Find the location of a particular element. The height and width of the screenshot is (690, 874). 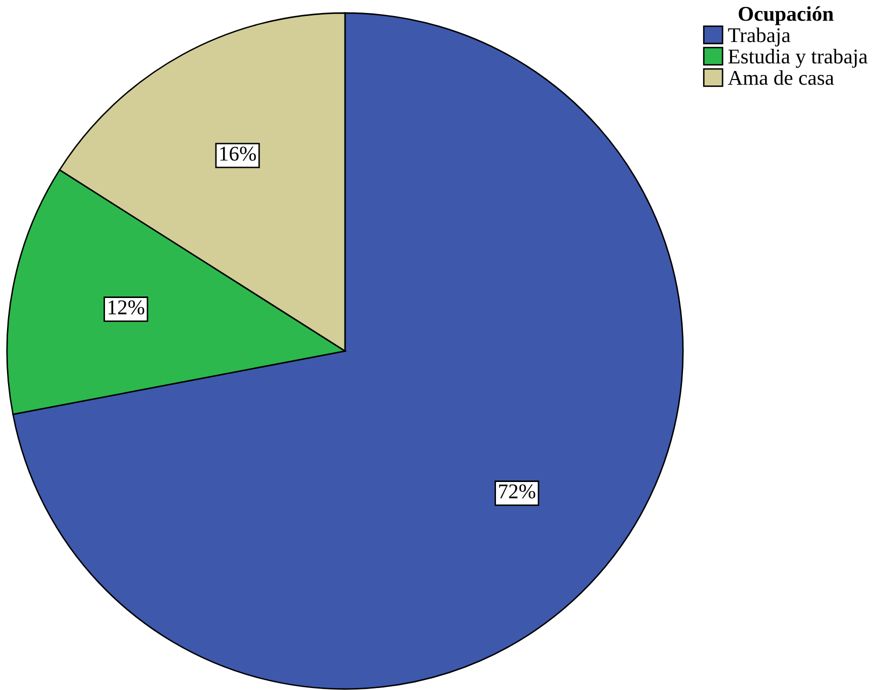

legend-label: Estudia y trabaja is located at coordinates (798, 58).